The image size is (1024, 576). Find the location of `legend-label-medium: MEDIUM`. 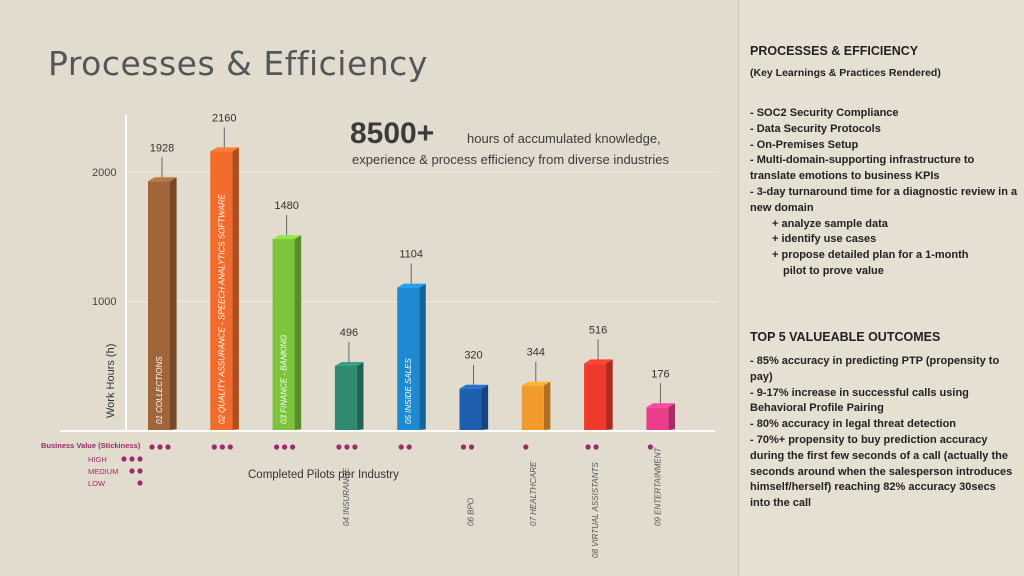

legend-label-medium: MEDIUM is located at coordinates (103, 471).